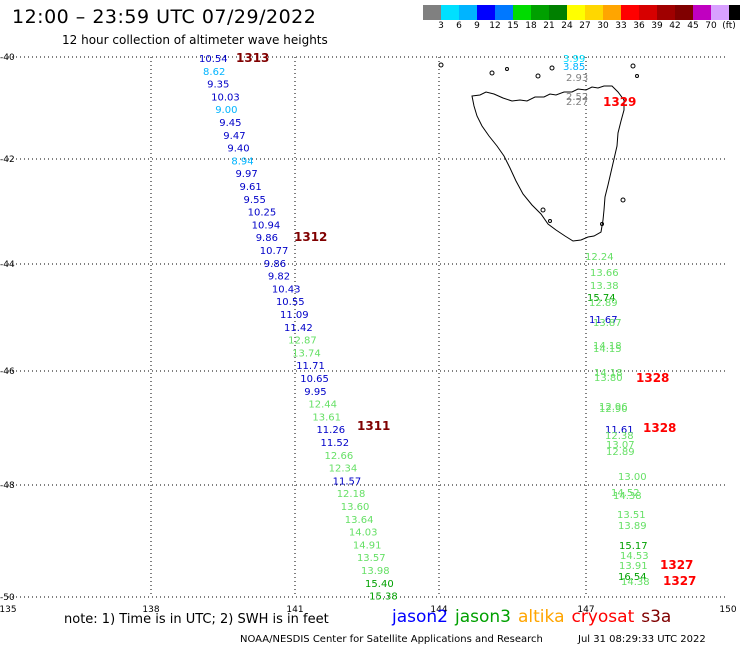 The height and width of the screenshot is (650, 740). I want to click on wave-height-value: 9.82, so click(279, 277).